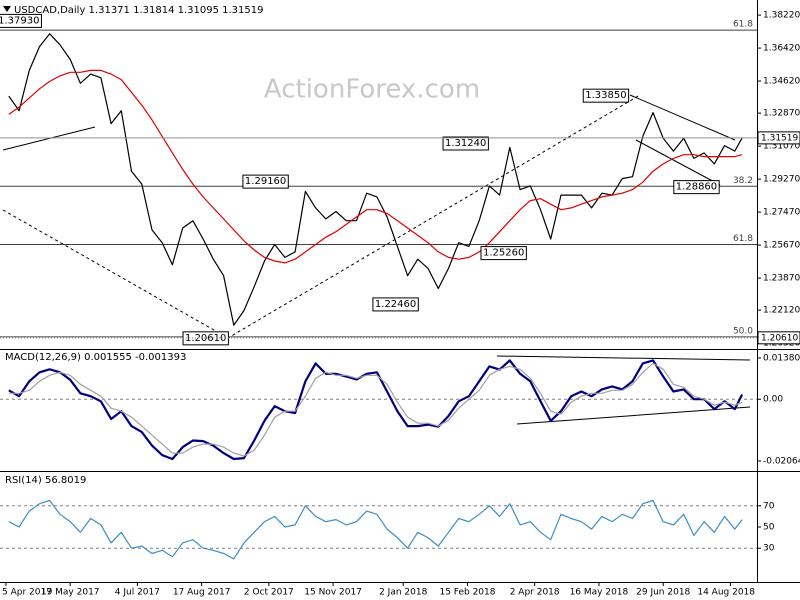 The height and width of the screenshot is (600, 800). I want to click on annotation-label: 1.22460, so click(395, 304).